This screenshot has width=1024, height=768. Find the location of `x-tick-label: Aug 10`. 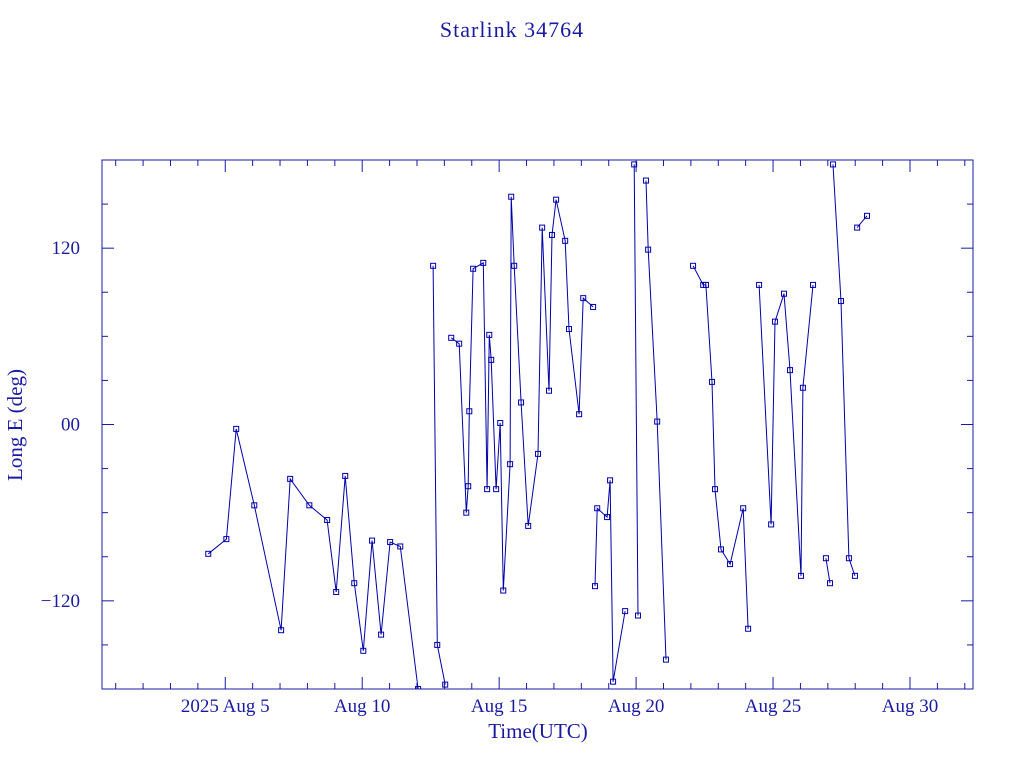

x-tick-label: Aug 10 is located at coordinates (362, 706).